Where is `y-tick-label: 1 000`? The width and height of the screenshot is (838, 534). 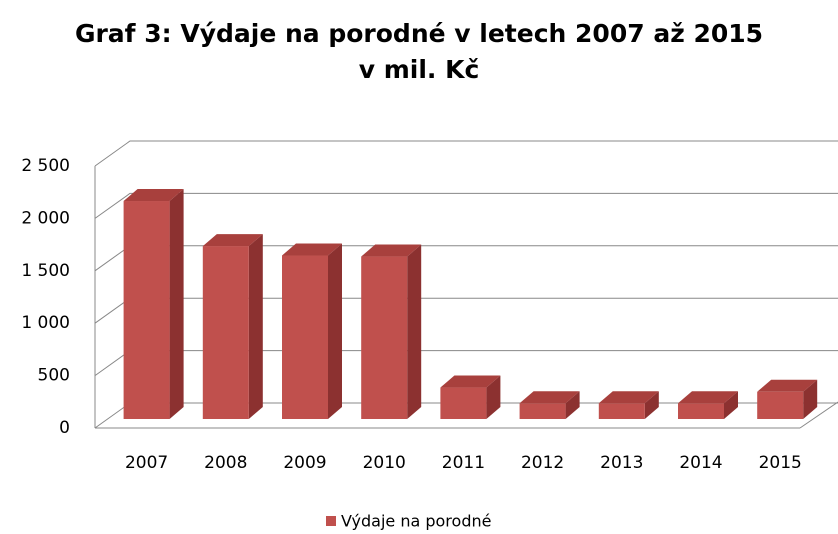
y-tick-label: 1 000 is located at coordinates (45, 323).